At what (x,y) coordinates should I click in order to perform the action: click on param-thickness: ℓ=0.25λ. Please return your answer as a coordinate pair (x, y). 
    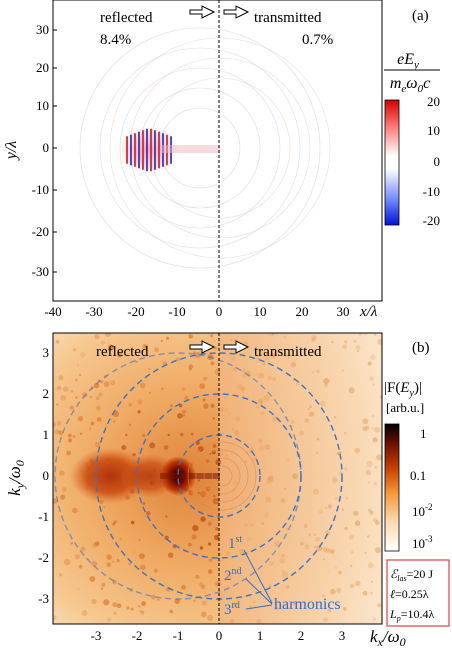
    Looking at the image, I should click on (409, 594).